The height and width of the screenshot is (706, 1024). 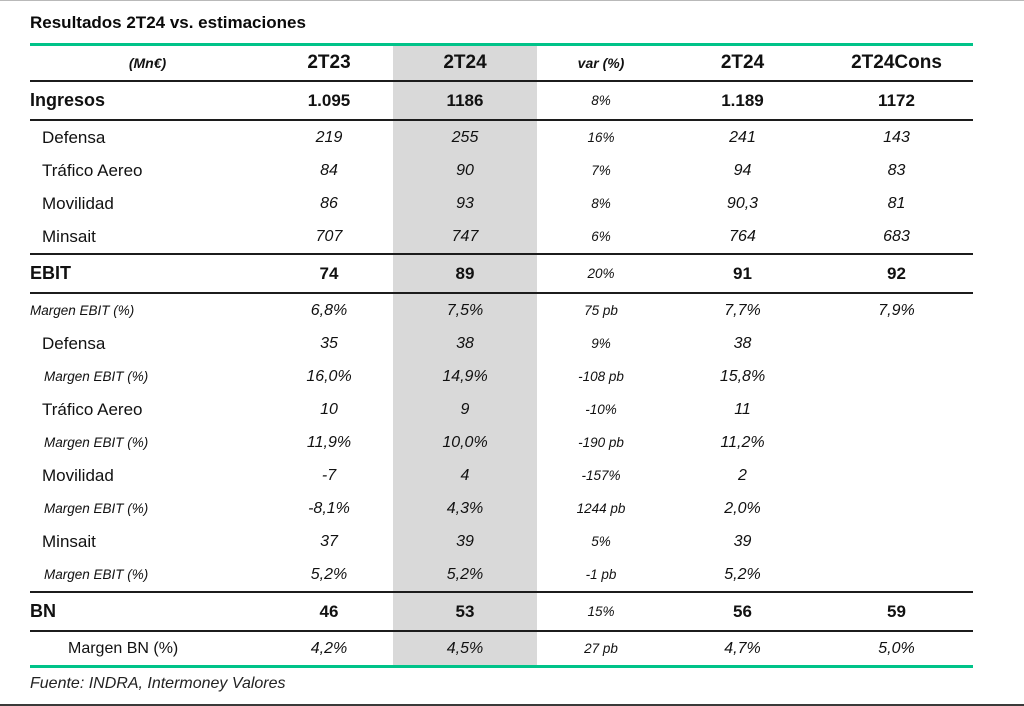 I want to click on table-row: Movilidad 86 93 8% 90,3 81, so click(x=501, y=203).